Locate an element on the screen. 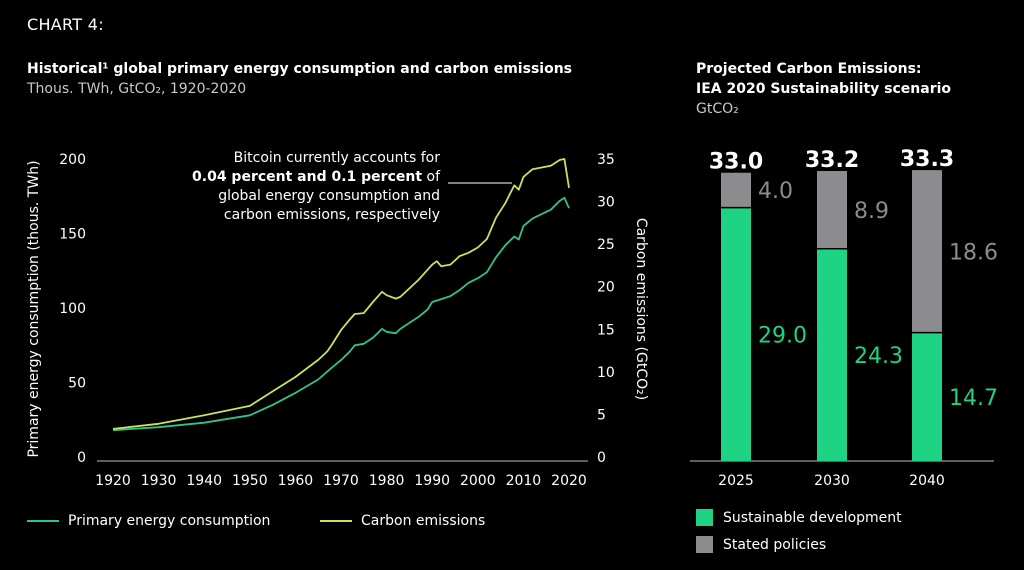  bar-sustainable-value-label: 24.3 is located at coordinates (878, 356).